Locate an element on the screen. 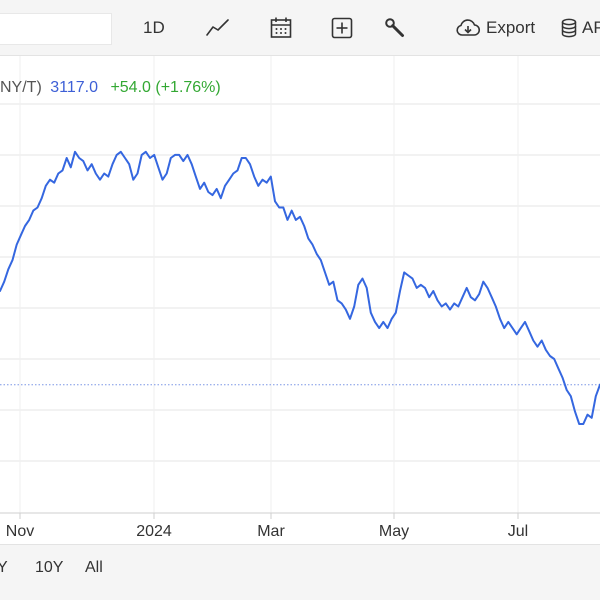 This screenshot has height=600, width=600. symbol-label: NY/T) is located at coordinates (21, 87).